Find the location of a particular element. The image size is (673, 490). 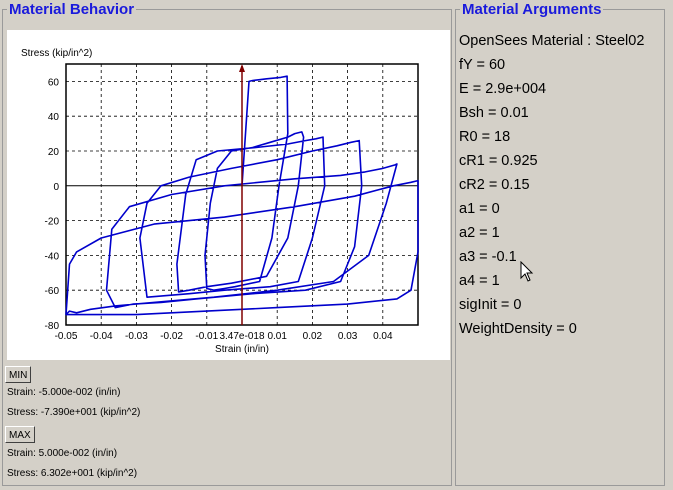

max-stress-text: Stress: 6.302e+001 (kip/in^2) is located at coordinates (72, 473).